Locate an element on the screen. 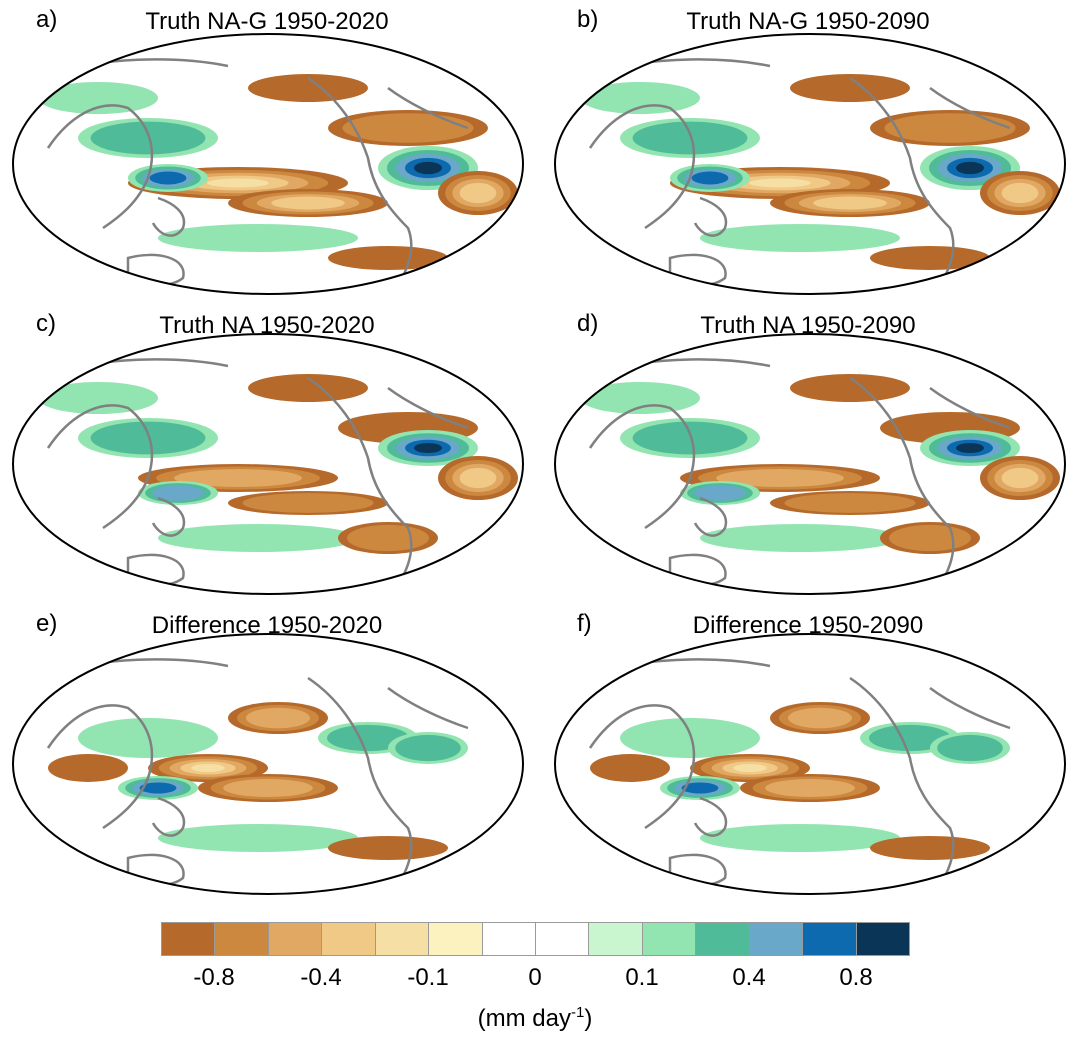 The width and height of the screenshot is (1072, 1042). map-panel-a is located at coordinates (268, 164).